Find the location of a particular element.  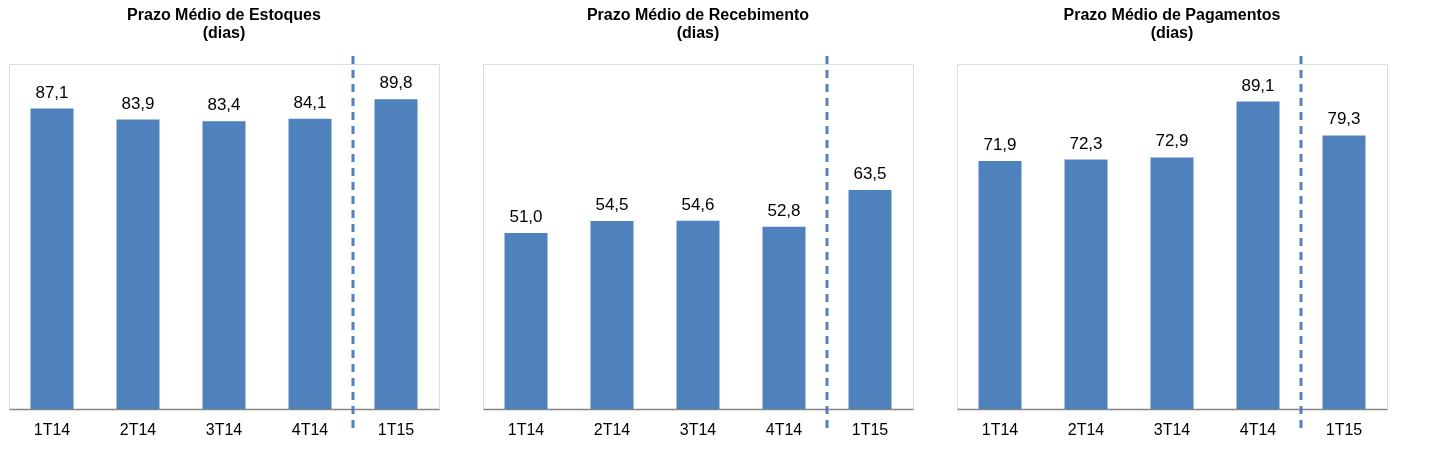

data-label: 83,9 is located at coordinates (138, 103).